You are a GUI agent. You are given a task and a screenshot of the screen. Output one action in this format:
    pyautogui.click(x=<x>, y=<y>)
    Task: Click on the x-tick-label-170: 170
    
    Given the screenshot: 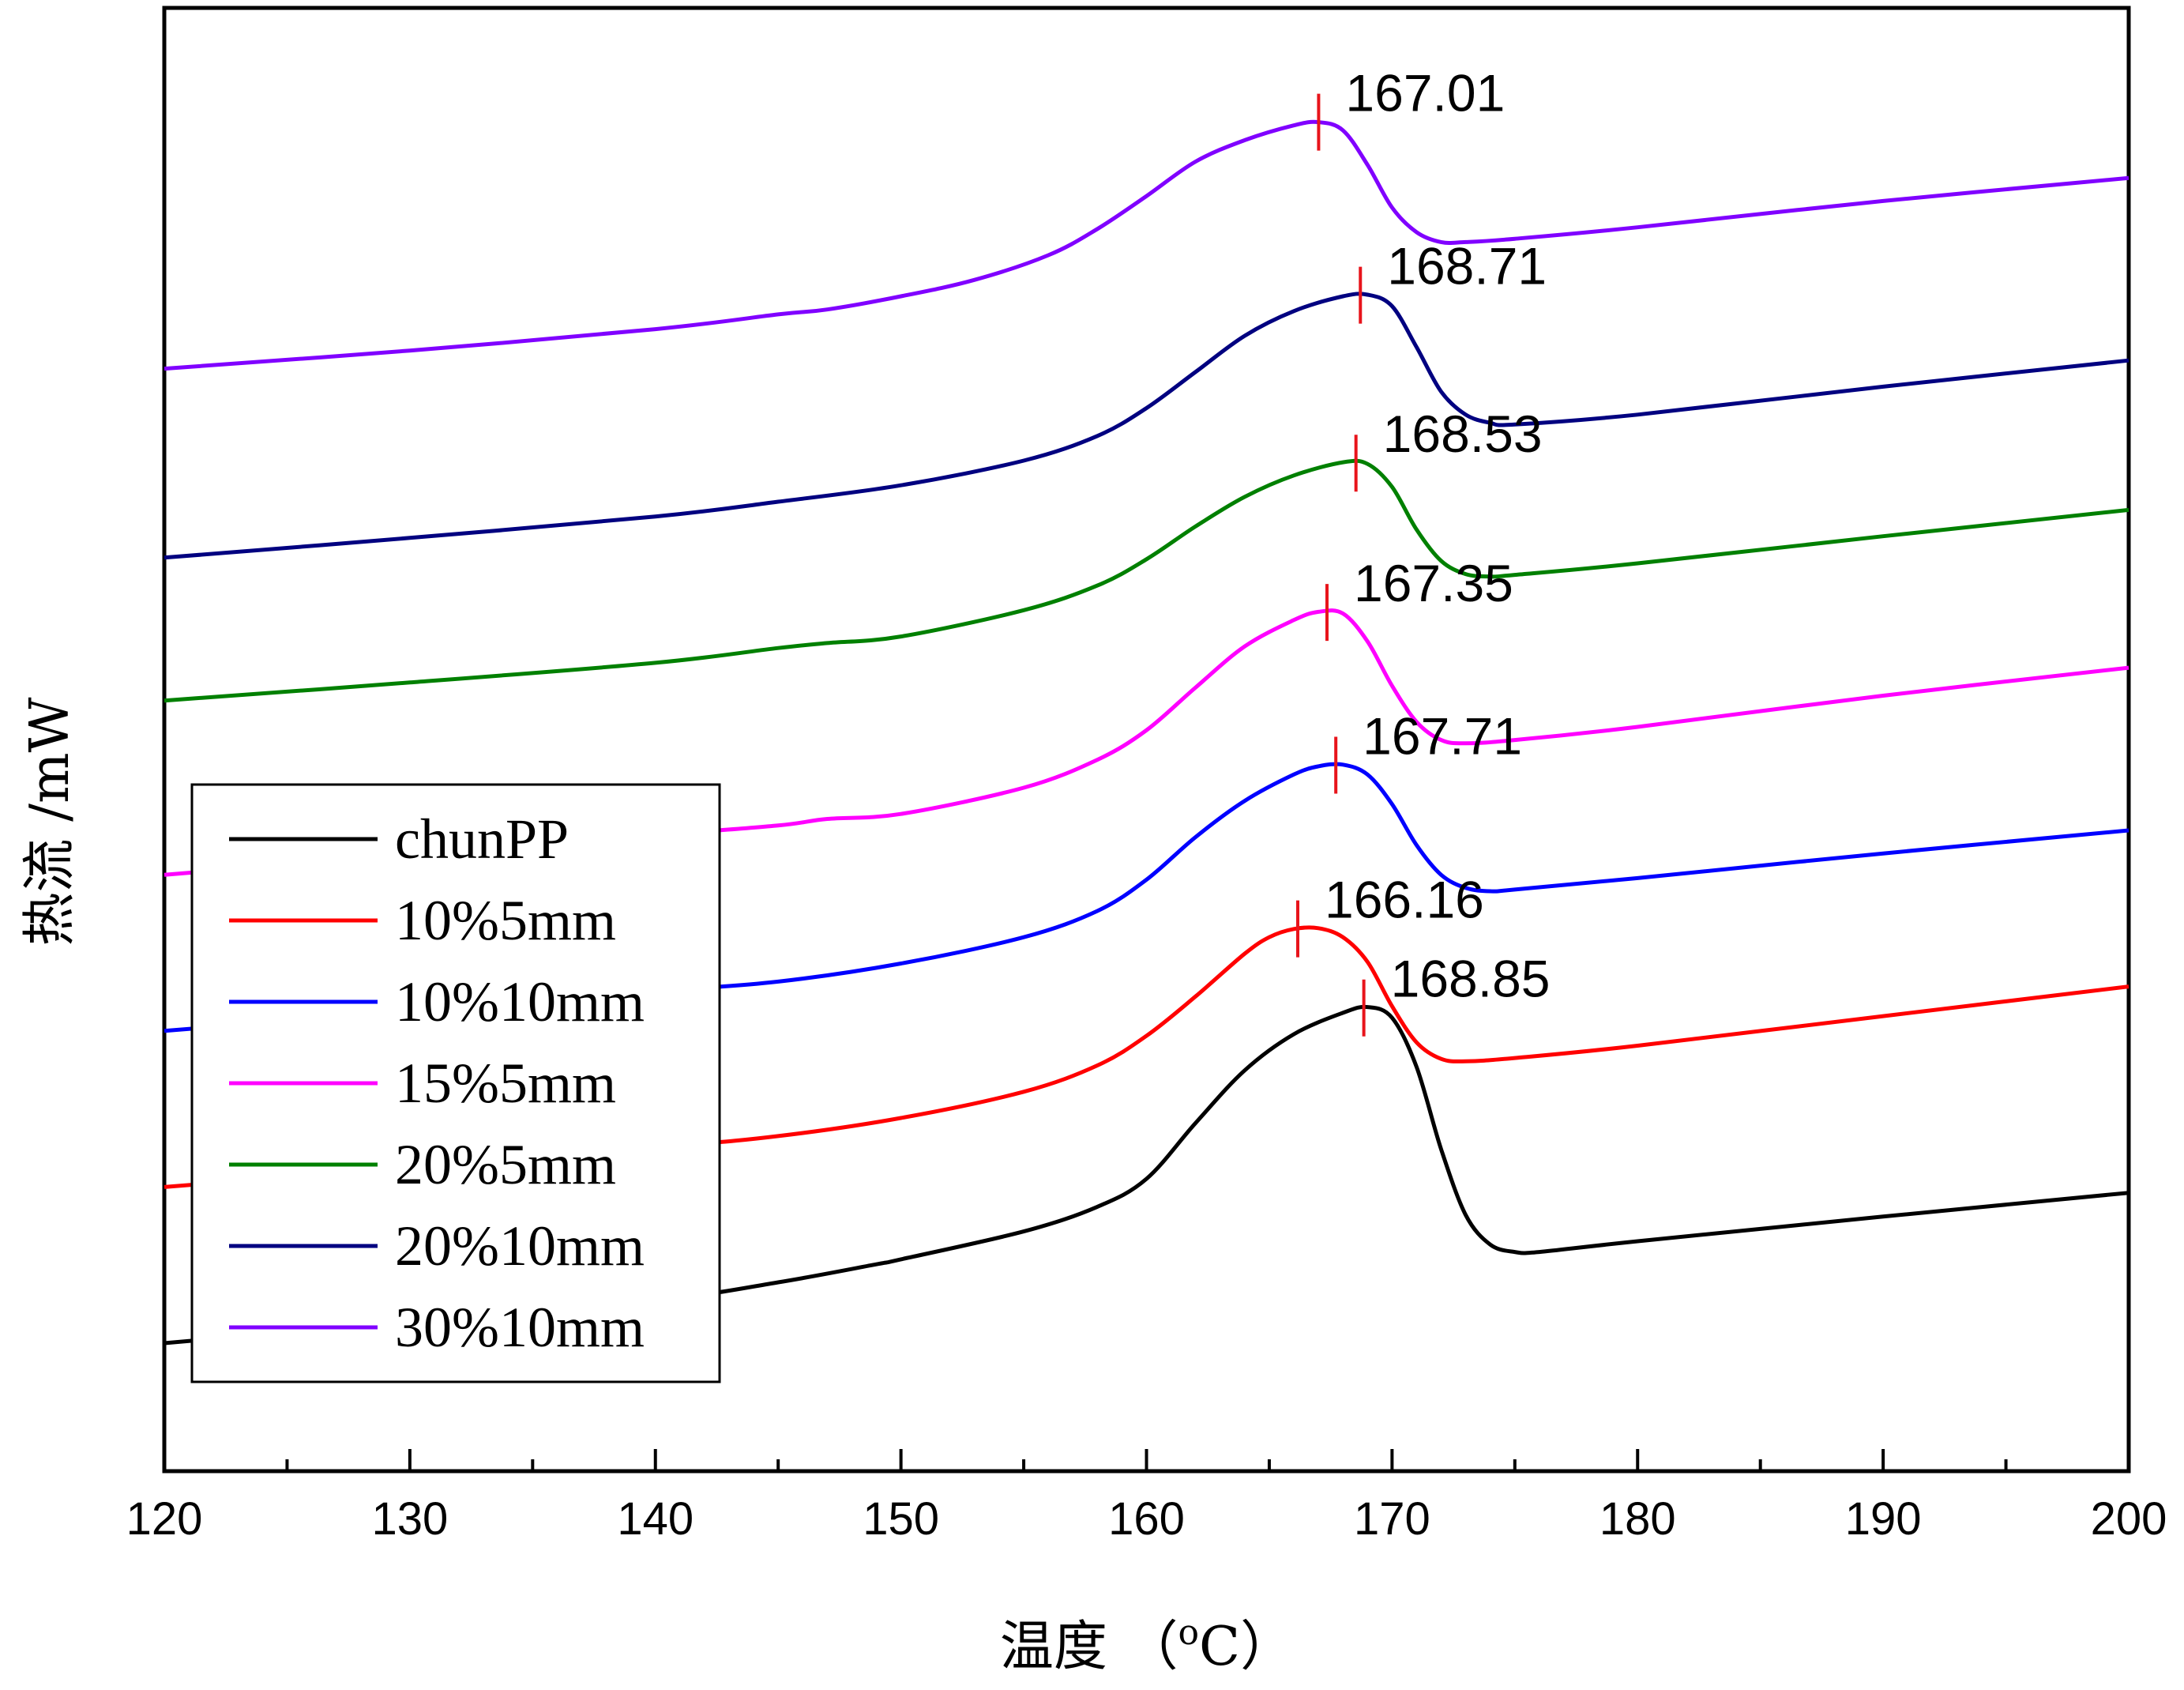 What is the action you would take?
    pyautogui.click(x=1392, y=1519)
    